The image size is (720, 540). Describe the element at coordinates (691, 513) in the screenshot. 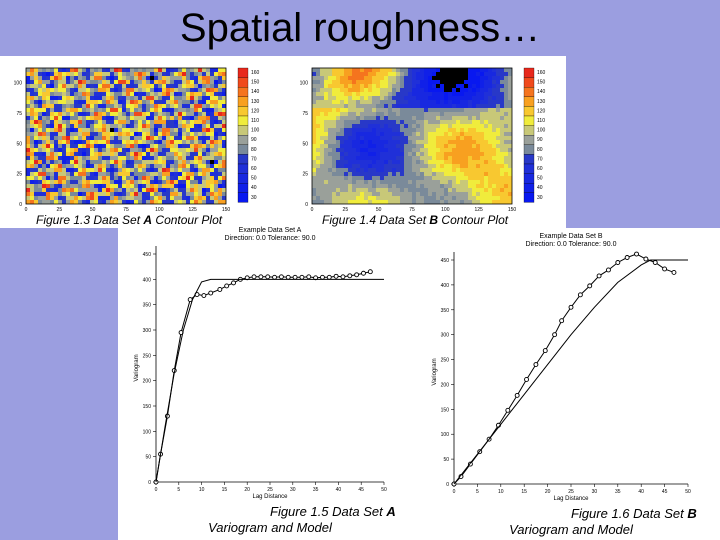

I see `caption-part-bold: B` at that location.